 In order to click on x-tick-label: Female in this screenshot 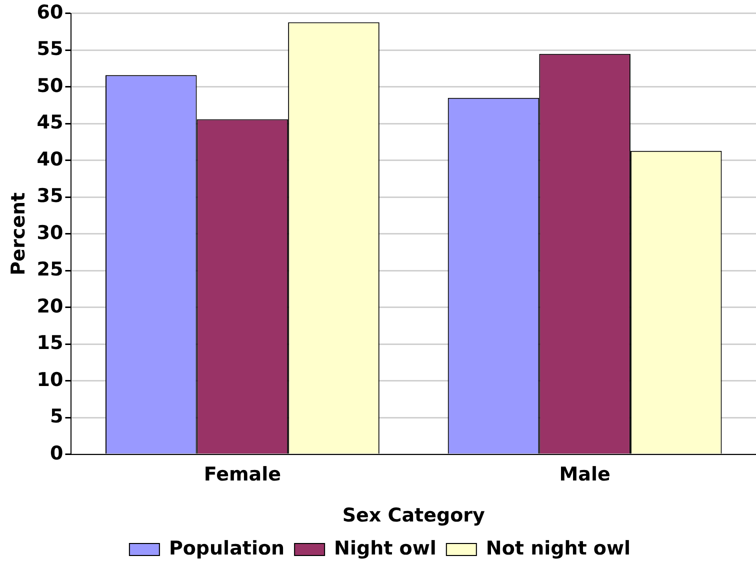, I will do `click(242, 475)`.